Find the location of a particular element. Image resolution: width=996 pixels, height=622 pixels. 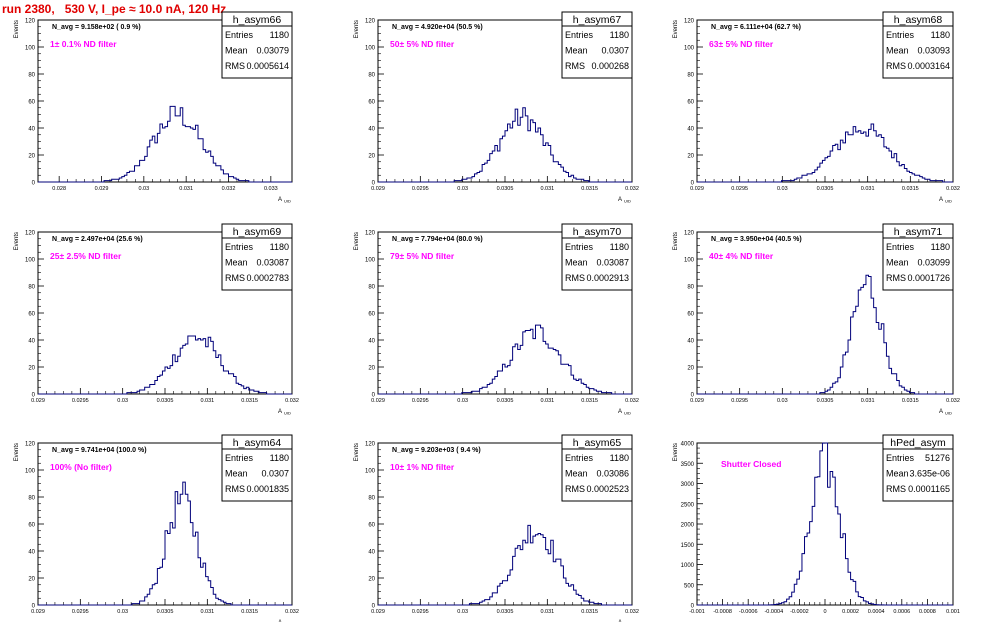

stats-box: h_asym67 Entries 1180 Mean 0.0307 RMS 0.000268 is located at coordinates (597, 45).